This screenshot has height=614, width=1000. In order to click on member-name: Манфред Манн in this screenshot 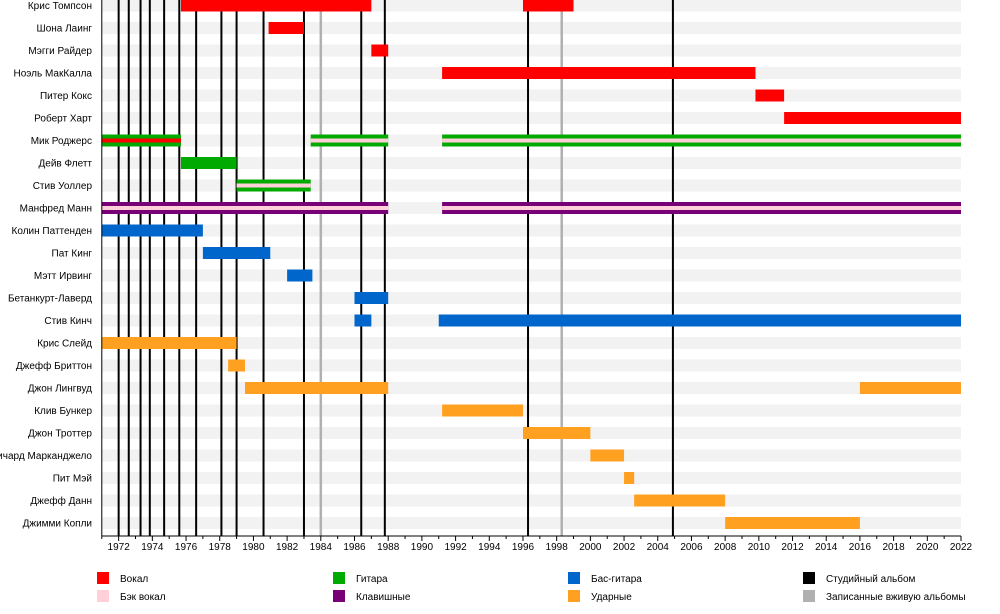, I will do `click(56, 209)`.